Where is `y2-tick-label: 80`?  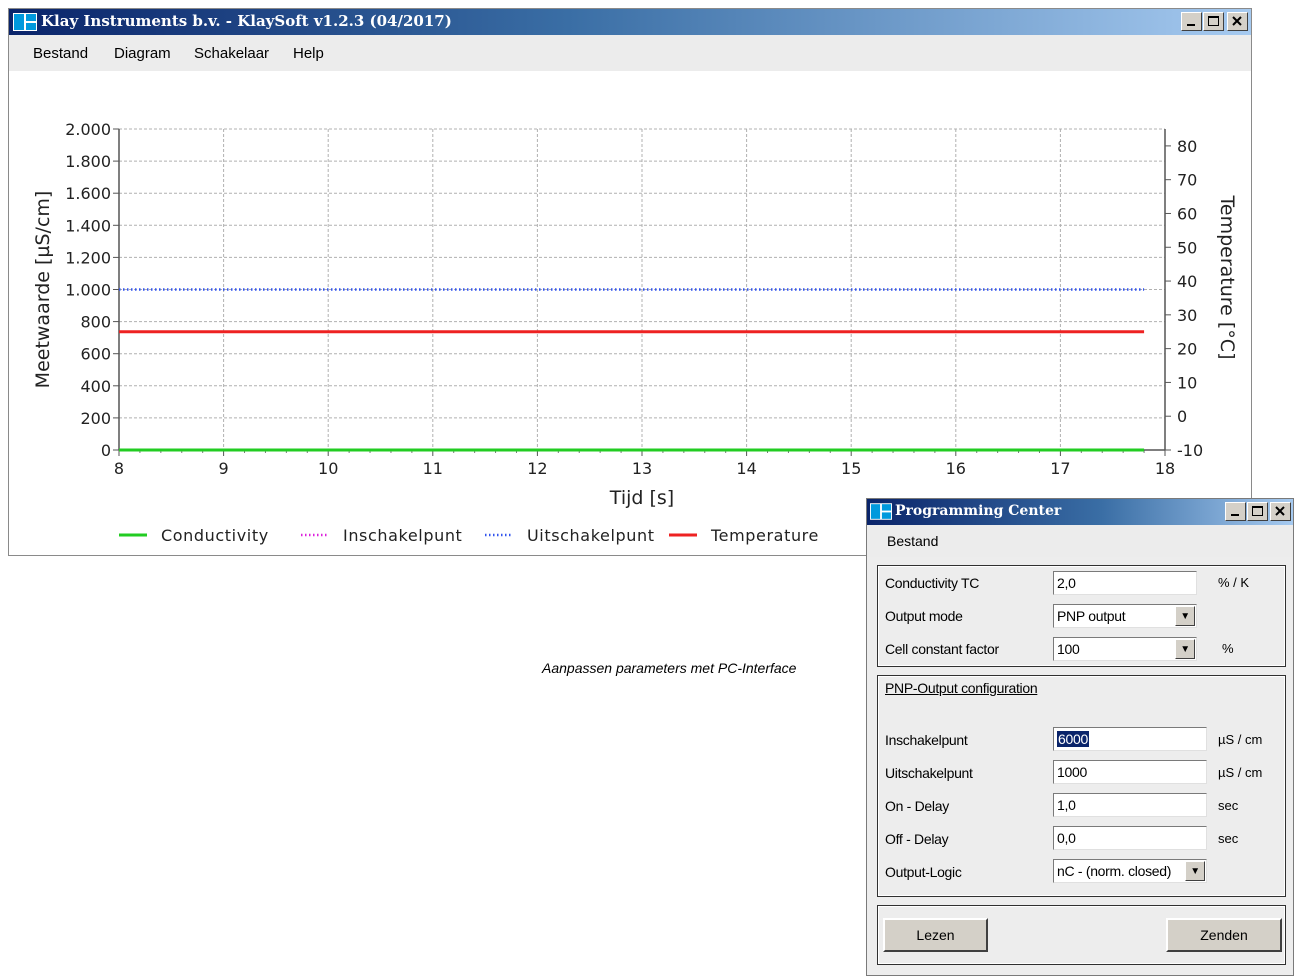 y2-tick-label: 80 is located at coordinates (1187, 146).